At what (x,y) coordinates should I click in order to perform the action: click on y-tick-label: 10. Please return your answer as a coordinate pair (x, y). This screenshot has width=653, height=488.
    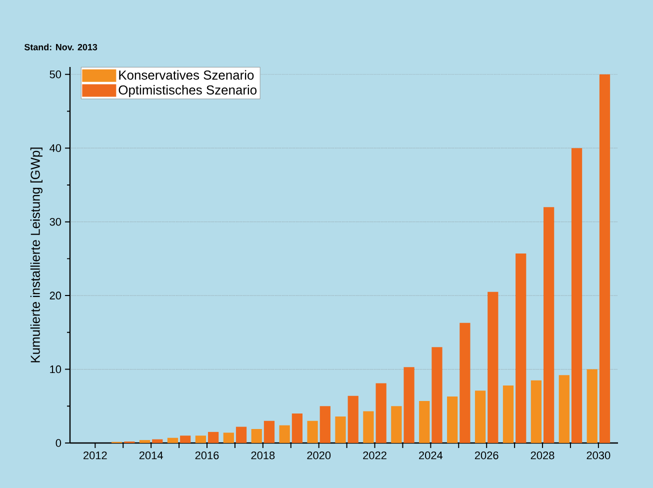
    Looking at the image, I should click on (56, 369).